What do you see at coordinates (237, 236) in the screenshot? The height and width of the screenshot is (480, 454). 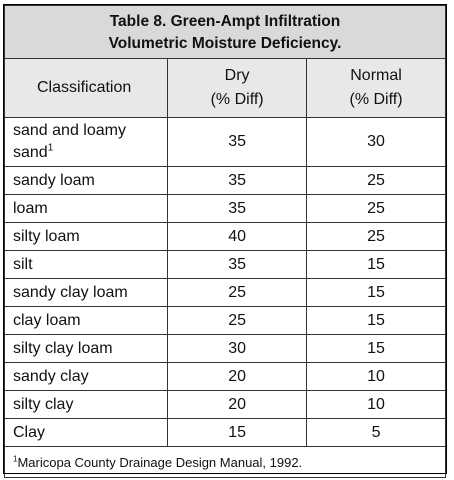 I see `row-dry-value: 40` at bounding box center [237, 236].